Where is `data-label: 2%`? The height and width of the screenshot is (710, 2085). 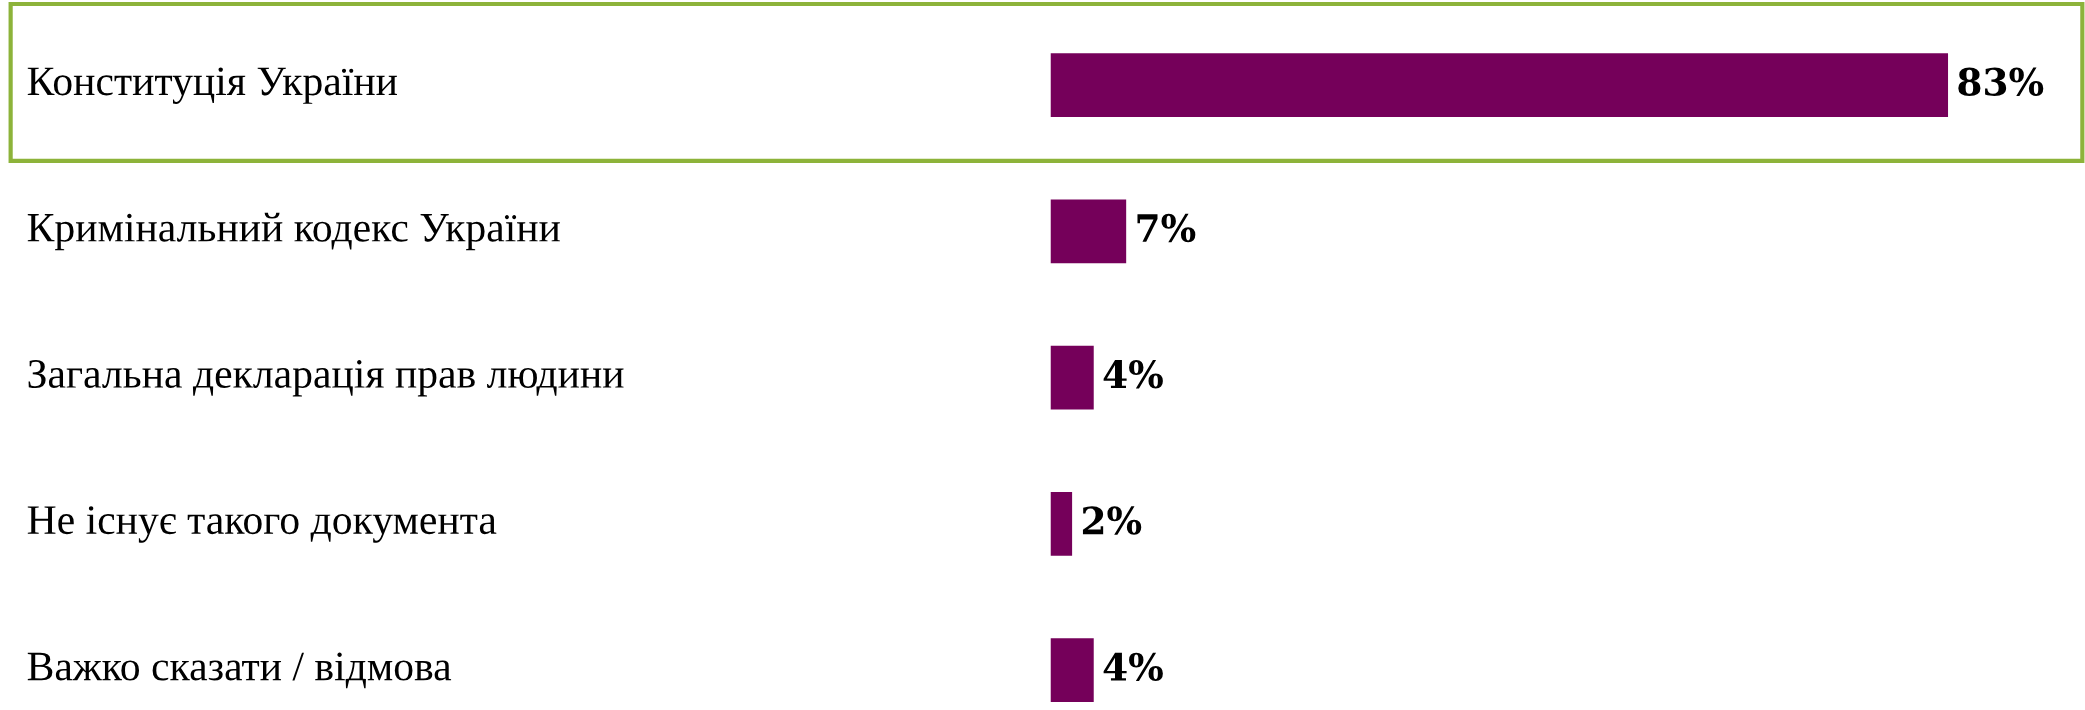
data-label: 2% is located at coordinates (1112, 520).